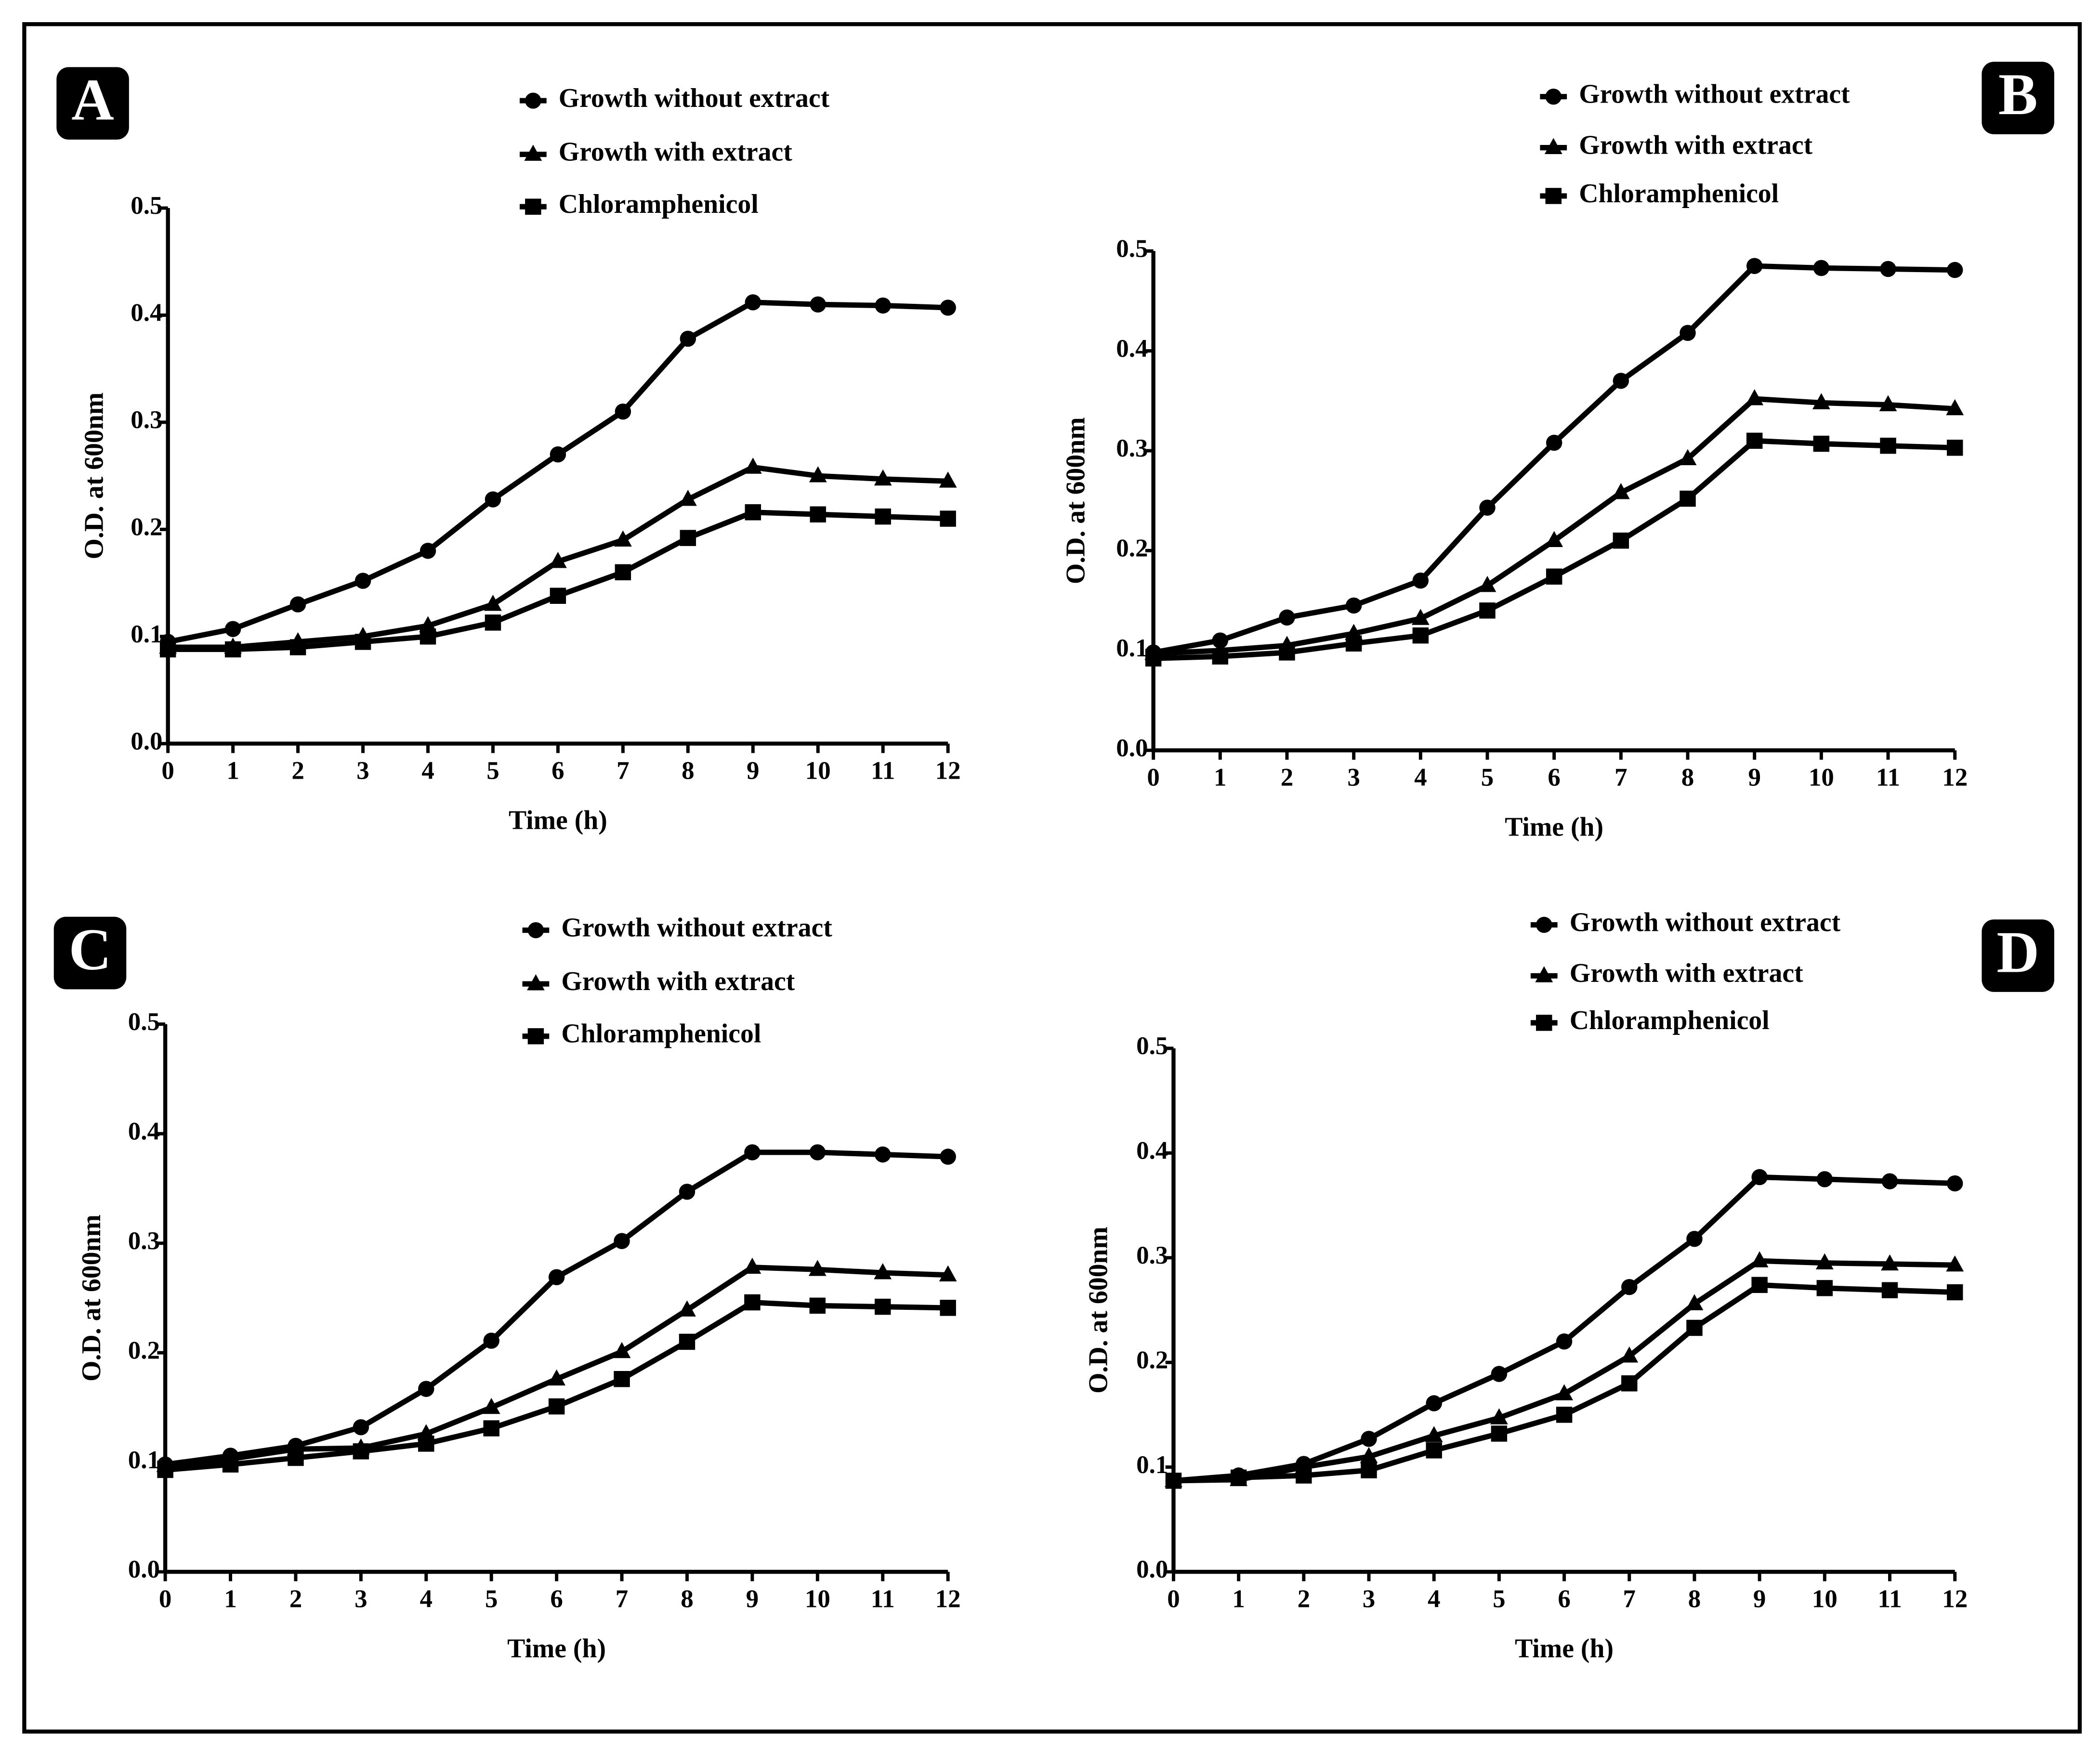  What do you see at coordinates (1564, 1599) in the screenshot?
I see `x-tick-label: 6` at bounding box center [1564, 1599].